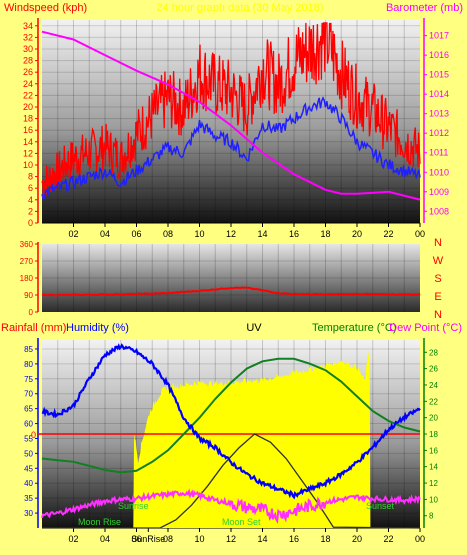 Image resolution: width=467 pixels, height=555 pixels. What do you see at coordinates (28, 409) in the screenshot?
I see `y-tick-label: 65` at bounding box center [28, 409].